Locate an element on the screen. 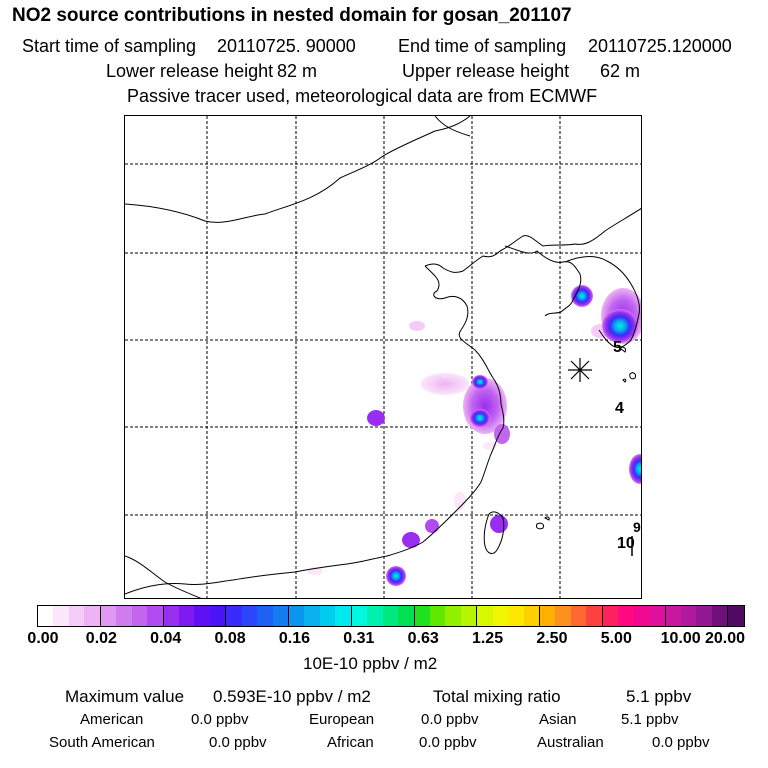 This screenshot has width=768, height=768. colorbar is located at coordinates (391, 616).